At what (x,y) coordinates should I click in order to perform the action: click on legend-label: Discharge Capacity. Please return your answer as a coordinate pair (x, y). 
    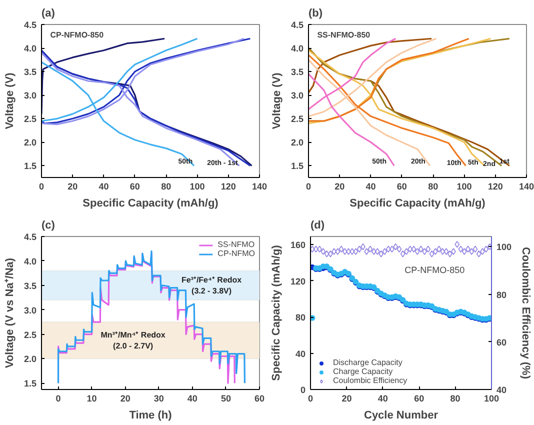
    Looking at the image, I should click on (367, 362).